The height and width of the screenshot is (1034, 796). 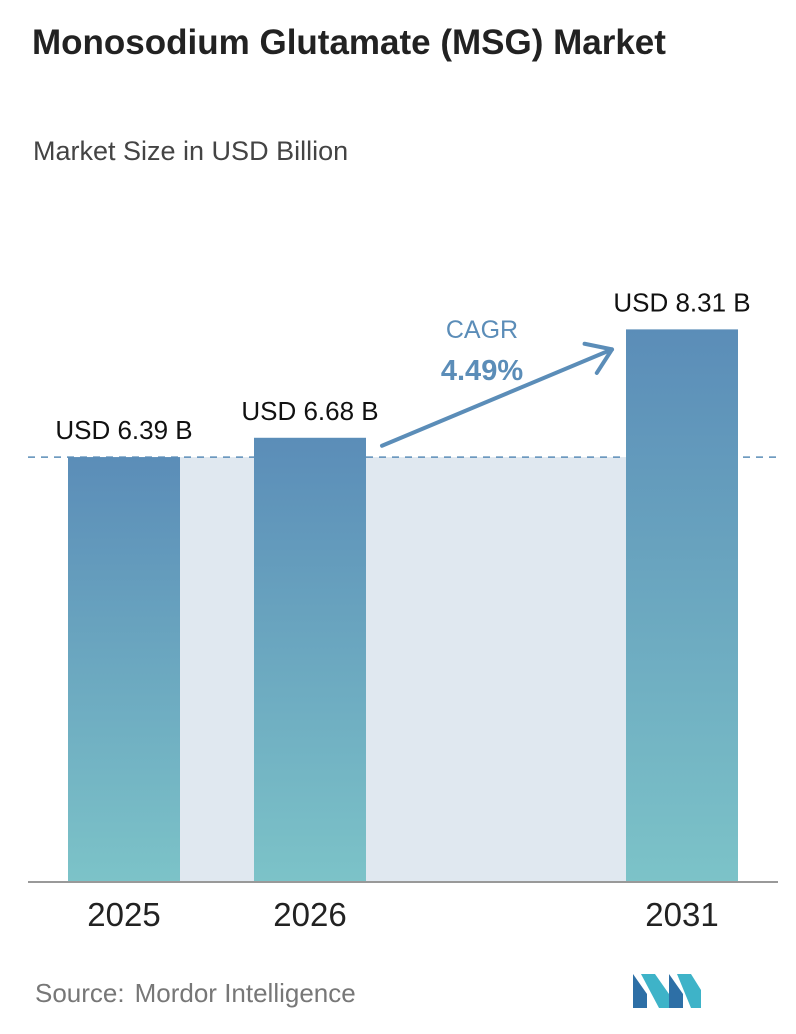 I want to click on bar-2026, so click(x=310, y=659).